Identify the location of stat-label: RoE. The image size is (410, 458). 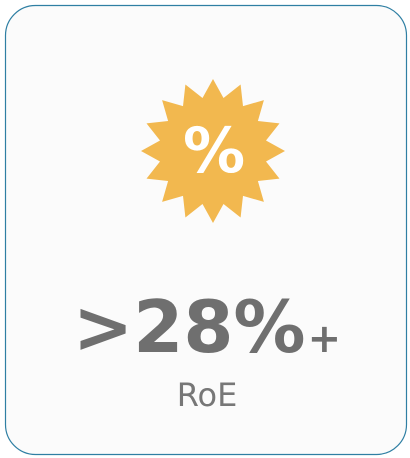
(207, 395).